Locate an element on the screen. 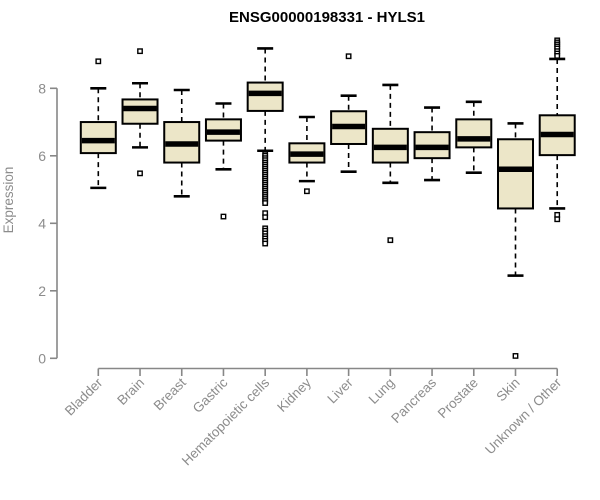 The image size is (600, 500). box-pancreas is located at coordinates (432, 144).